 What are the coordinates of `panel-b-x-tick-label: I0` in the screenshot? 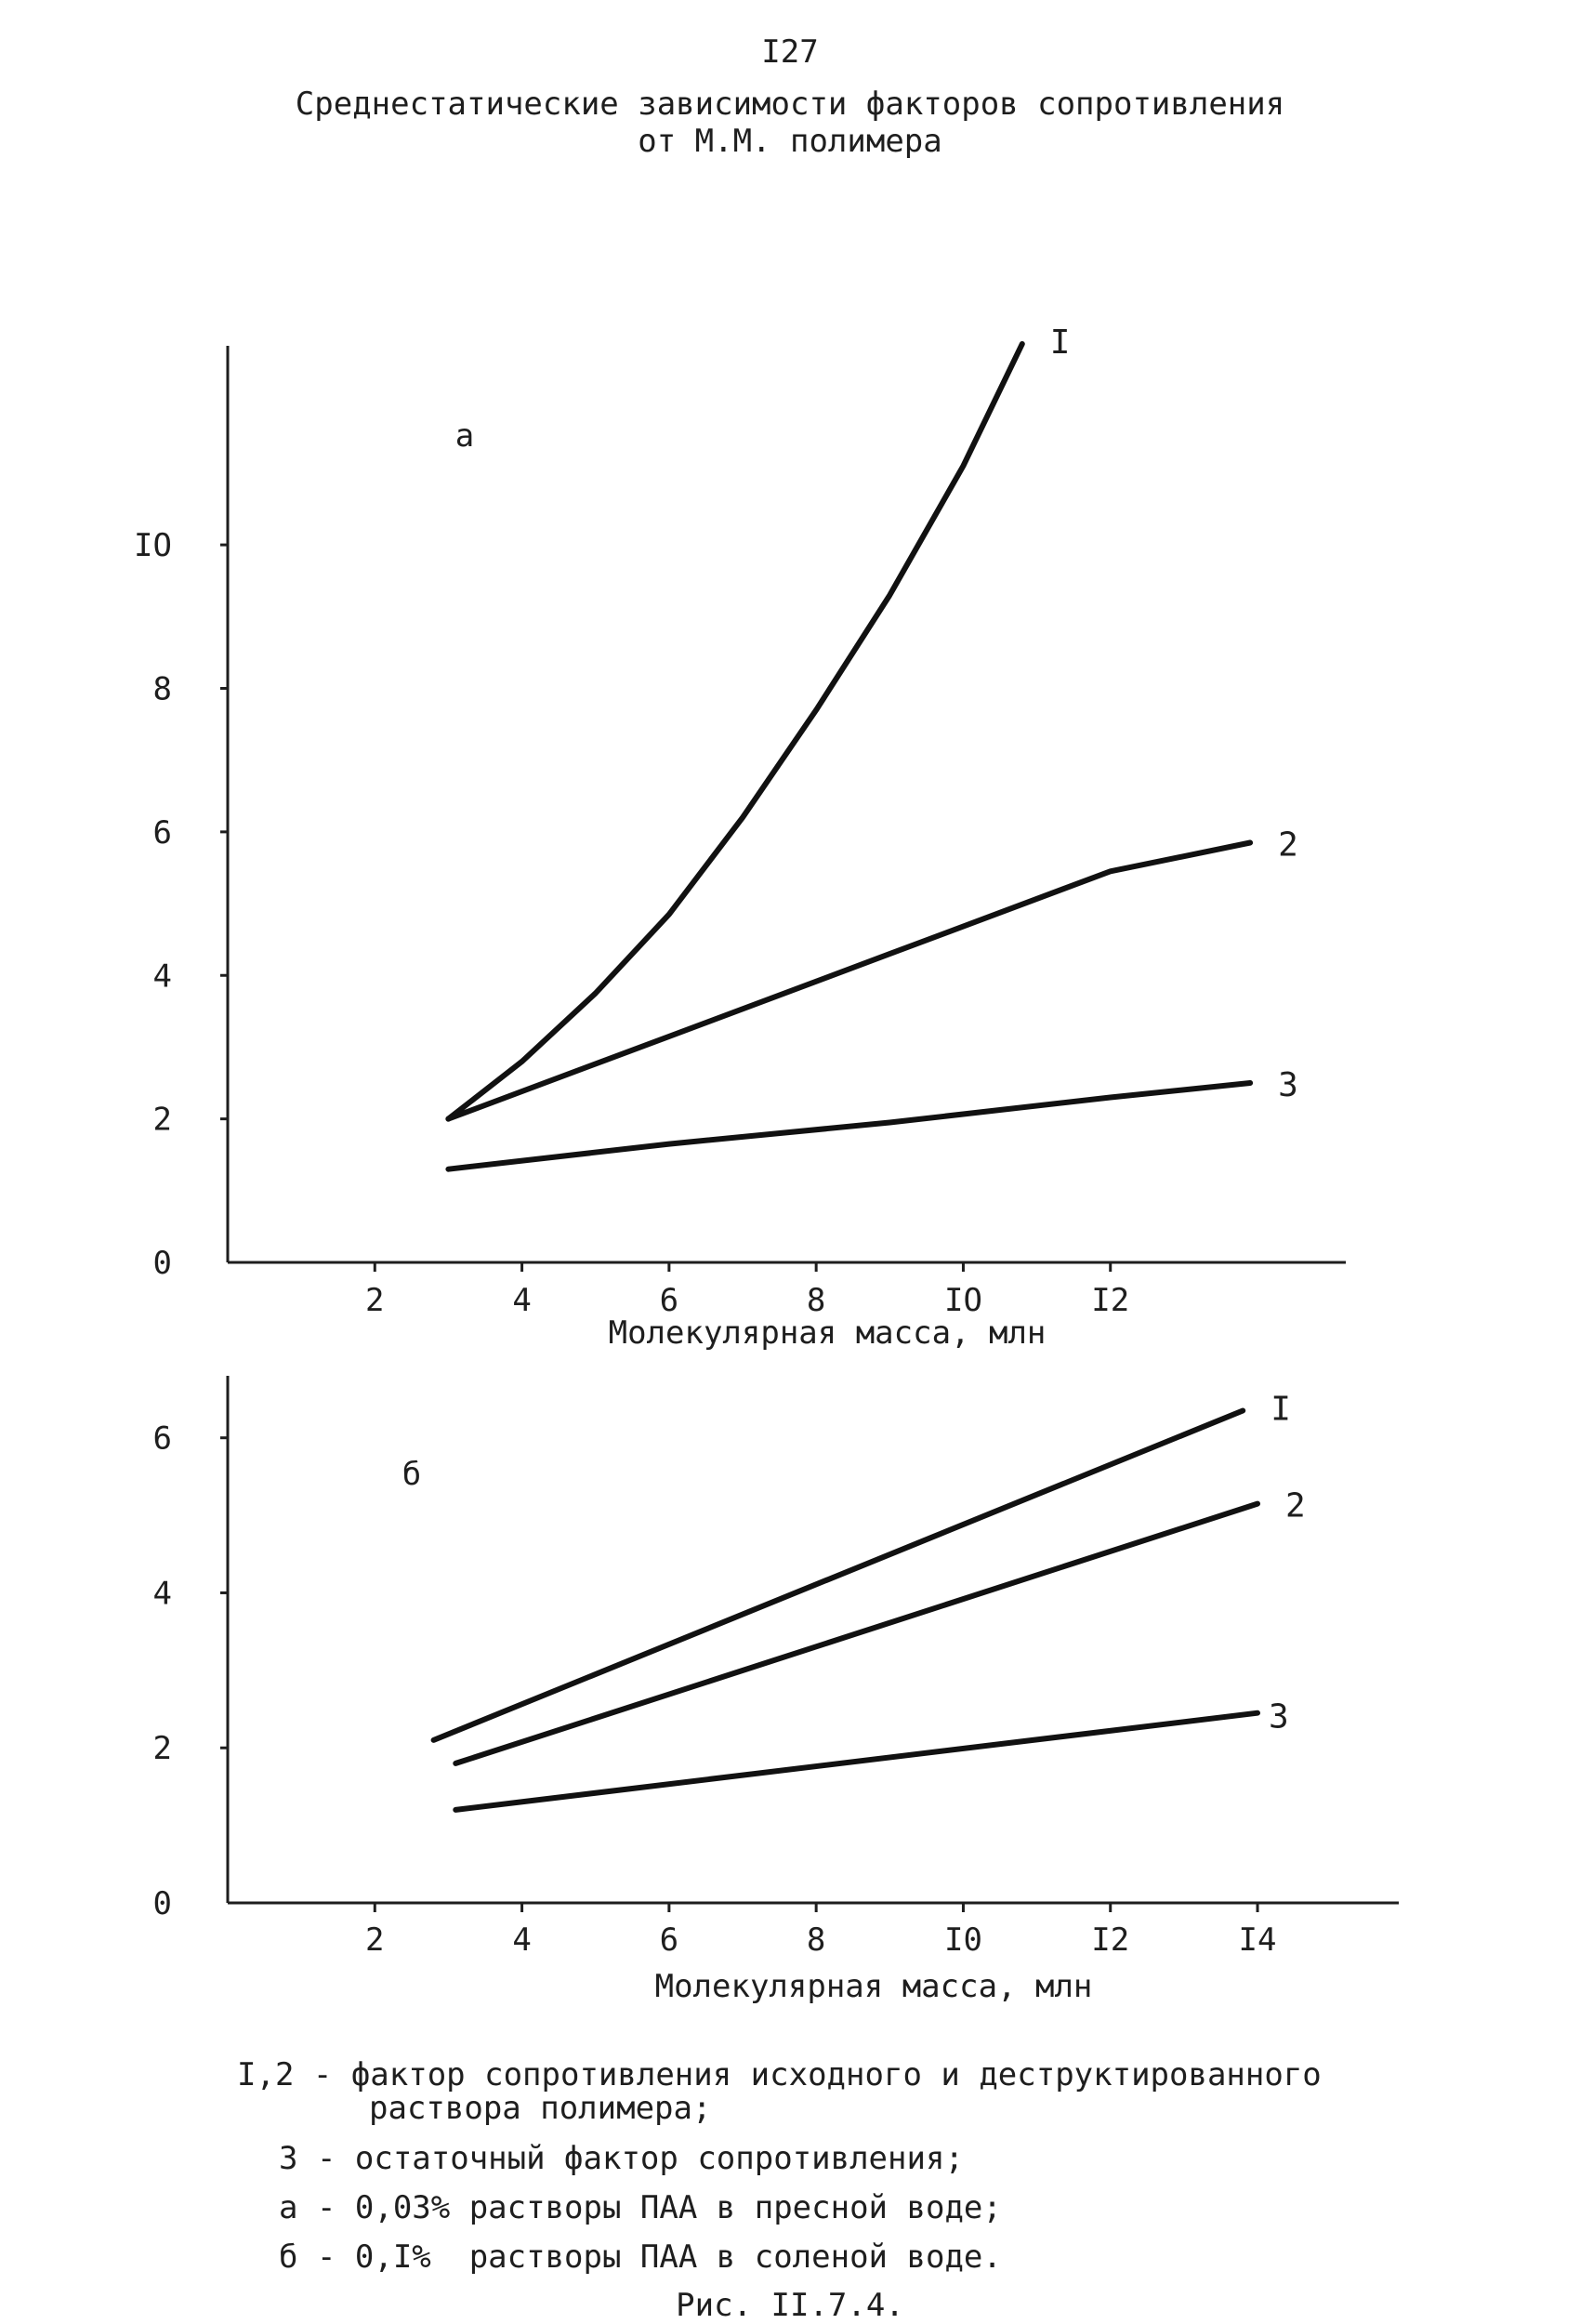 It's located at (963, 1940).